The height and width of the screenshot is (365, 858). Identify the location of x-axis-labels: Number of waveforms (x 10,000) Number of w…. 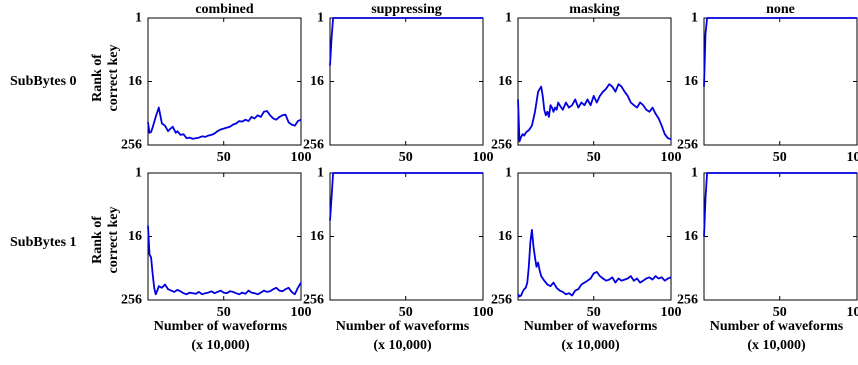
(499, 336).